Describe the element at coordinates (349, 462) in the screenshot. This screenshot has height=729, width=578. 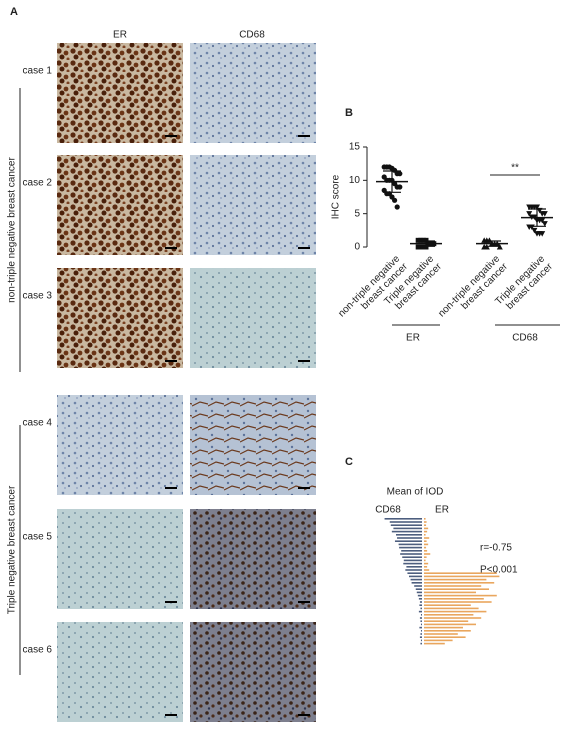
I see `panel-label: C` at that location.